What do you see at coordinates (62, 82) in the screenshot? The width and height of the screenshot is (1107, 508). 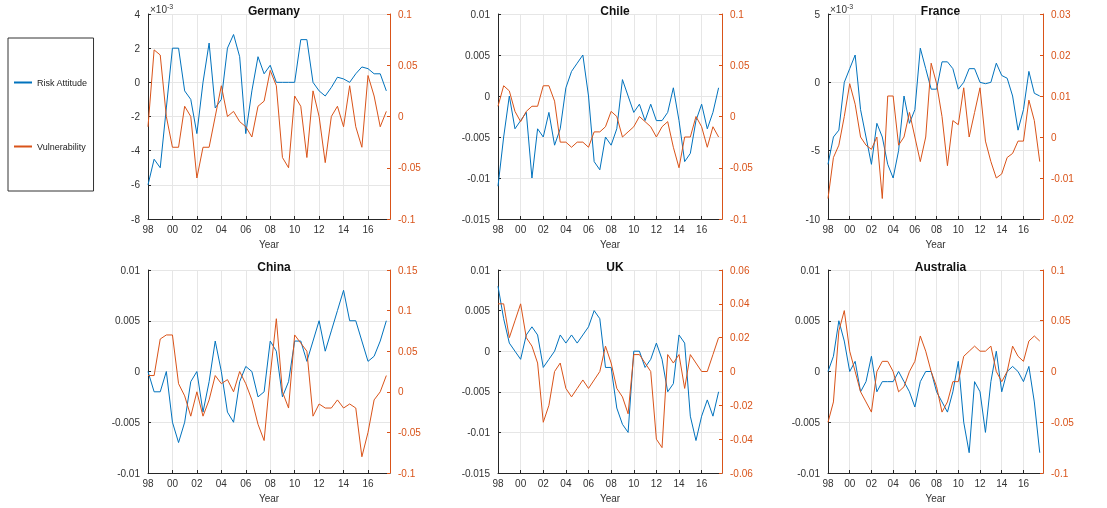 I see `legend-label: Risk Attitude` at bounding box center [62, 82].